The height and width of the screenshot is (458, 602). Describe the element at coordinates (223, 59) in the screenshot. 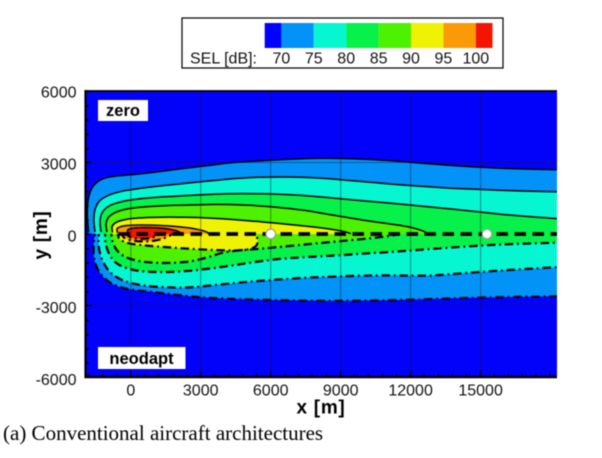

I see `svg-text: SEL [dB]:` at that location.